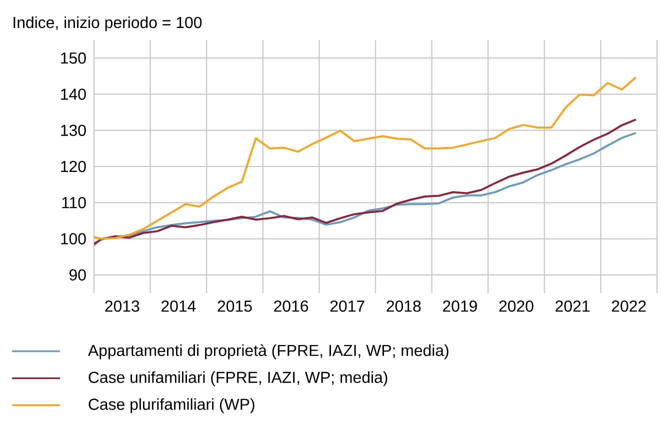  I want to click on legend-label: Case plurifamiliari (WP), so click(171, 406).